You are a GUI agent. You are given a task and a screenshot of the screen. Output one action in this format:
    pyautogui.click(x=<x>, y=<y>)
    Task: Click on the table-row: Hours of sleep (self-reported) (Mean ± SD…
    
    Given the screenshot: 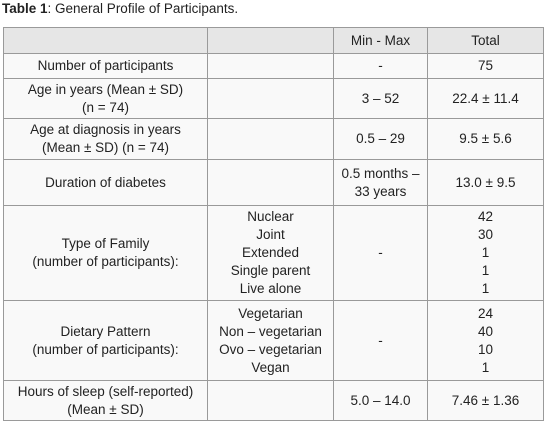 What is the action you would take?
    pyautogui.click(x=273, y=400)
    